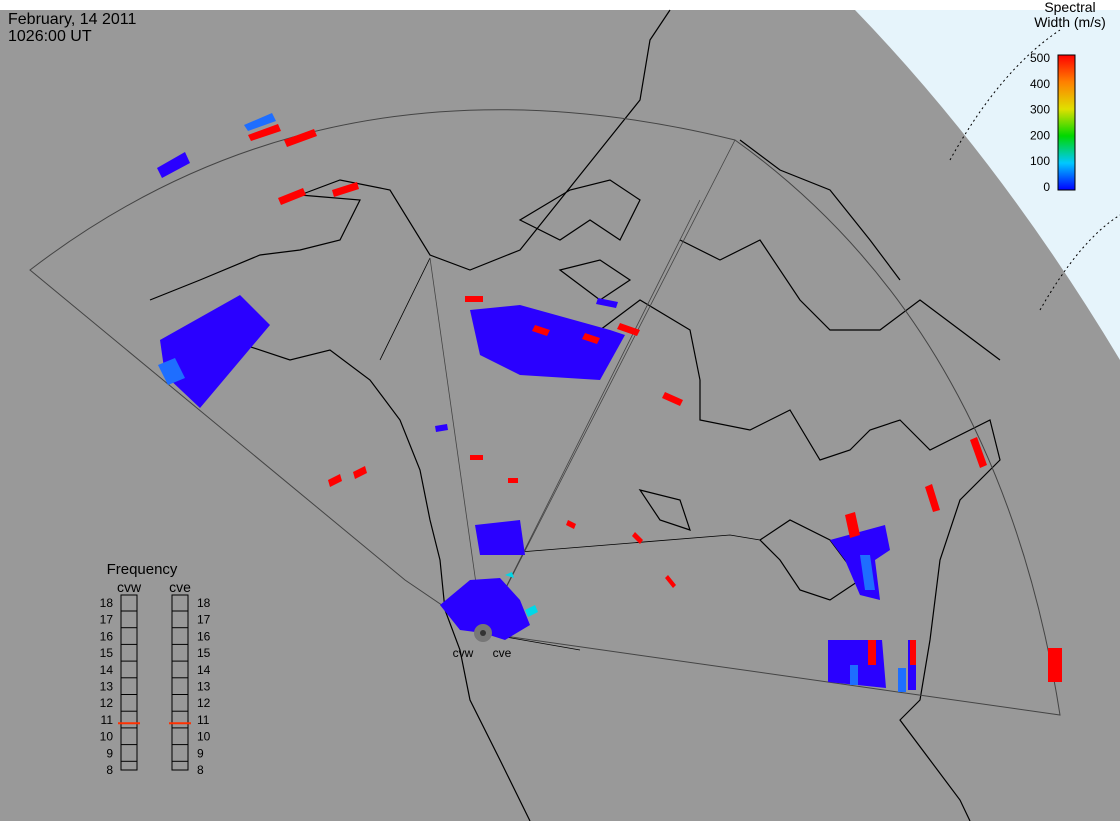 The width and height of the screenshot is (1120, 821). I want to click on top-strip, so click(560, 5).